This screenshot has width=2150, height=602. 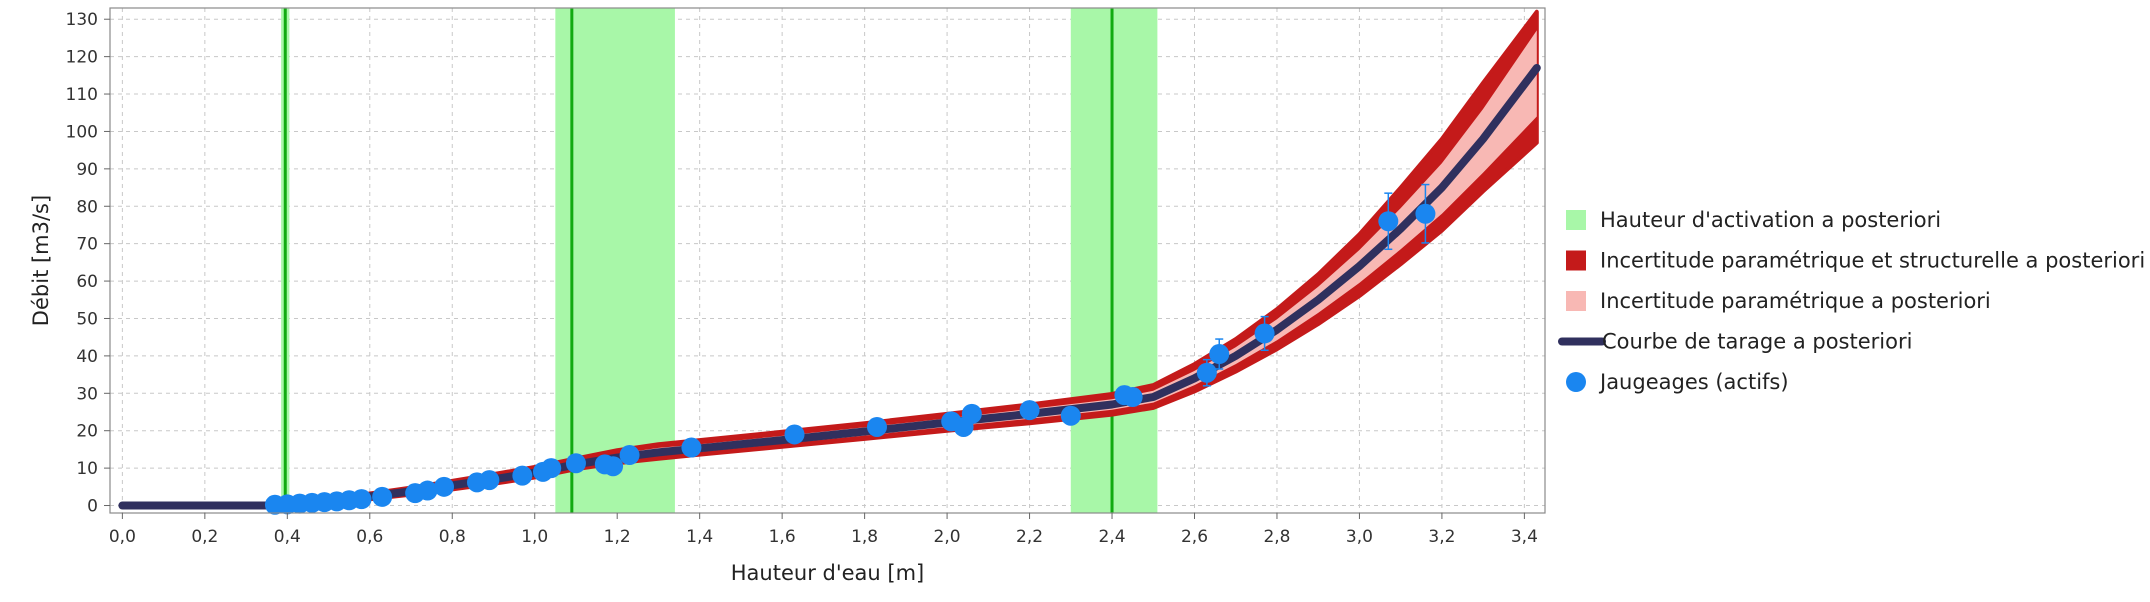 I want to click on x-tick-label: 1,8, so click(x=864, y=537).